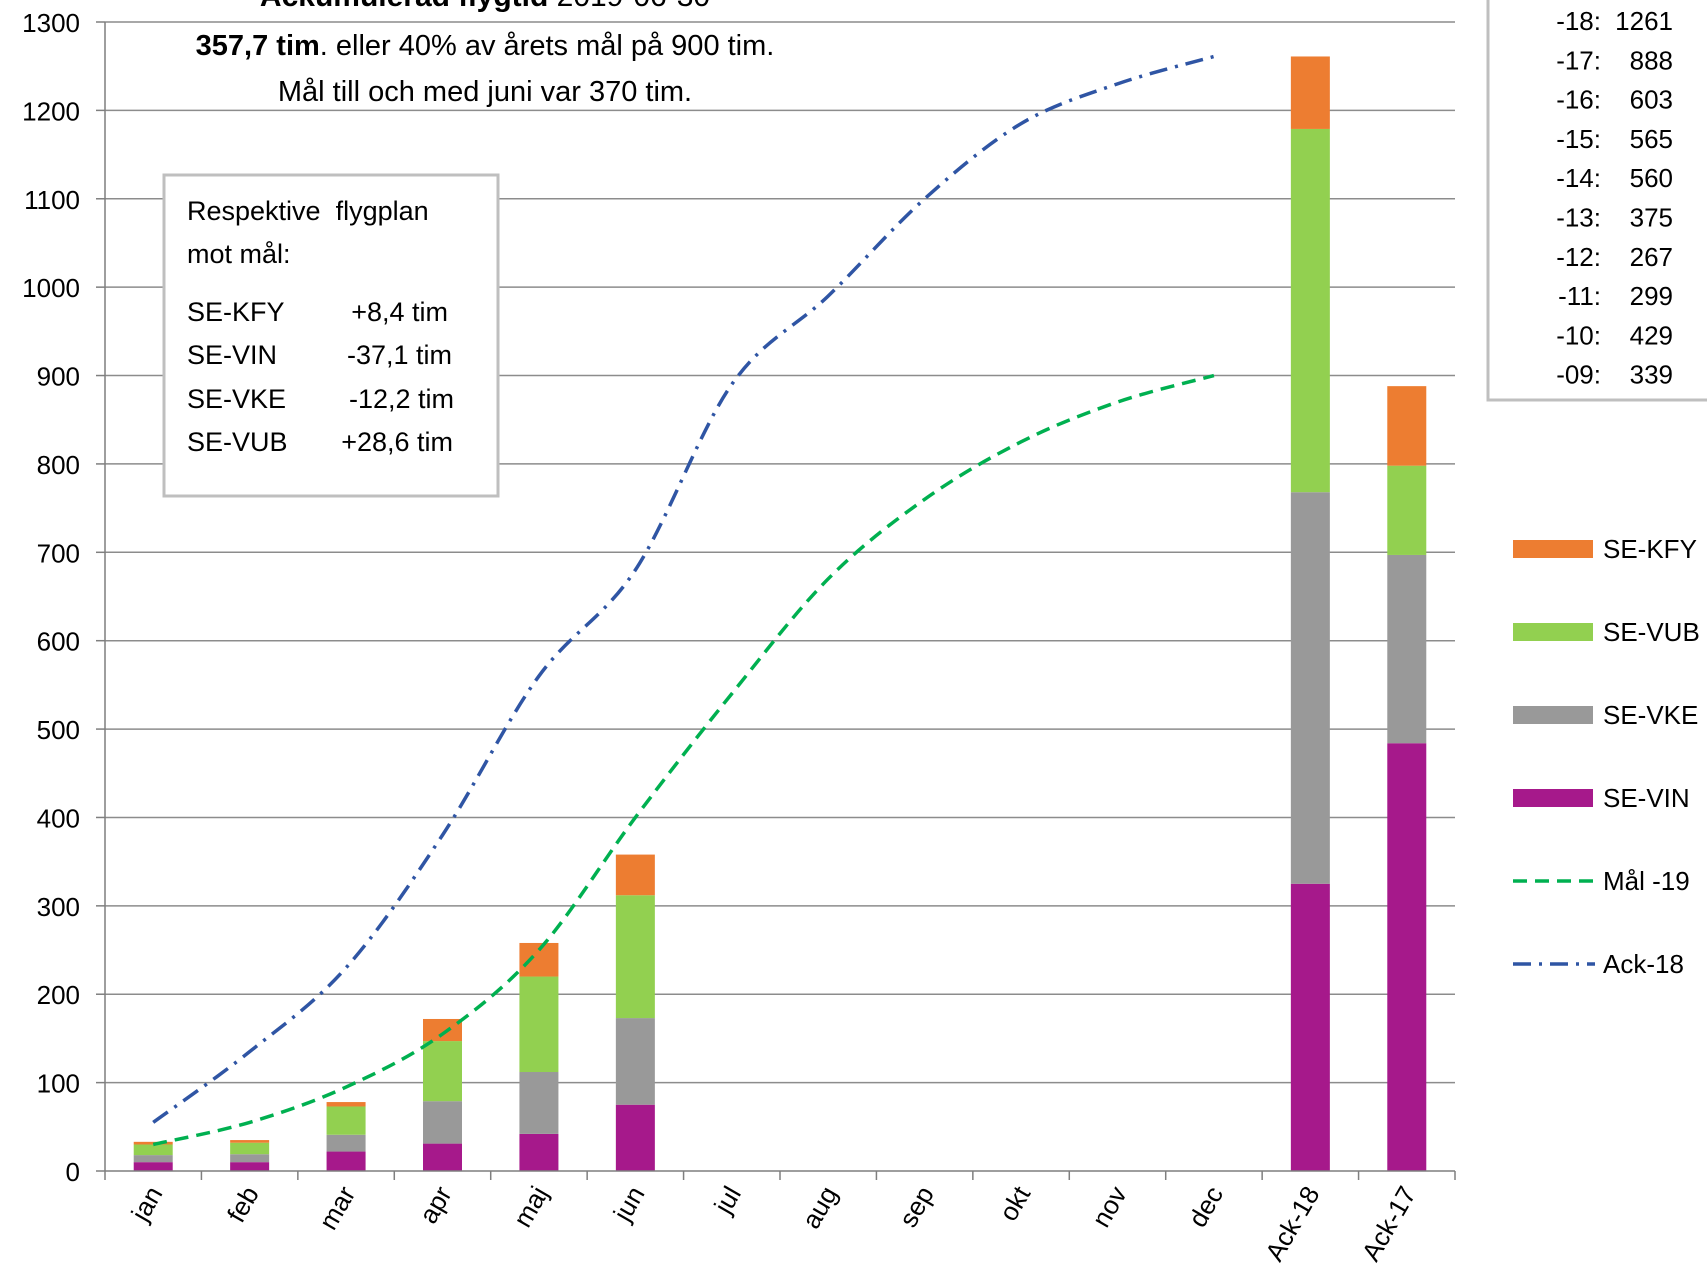  I want to click on y-tick-label: 700, so click(58, 553).